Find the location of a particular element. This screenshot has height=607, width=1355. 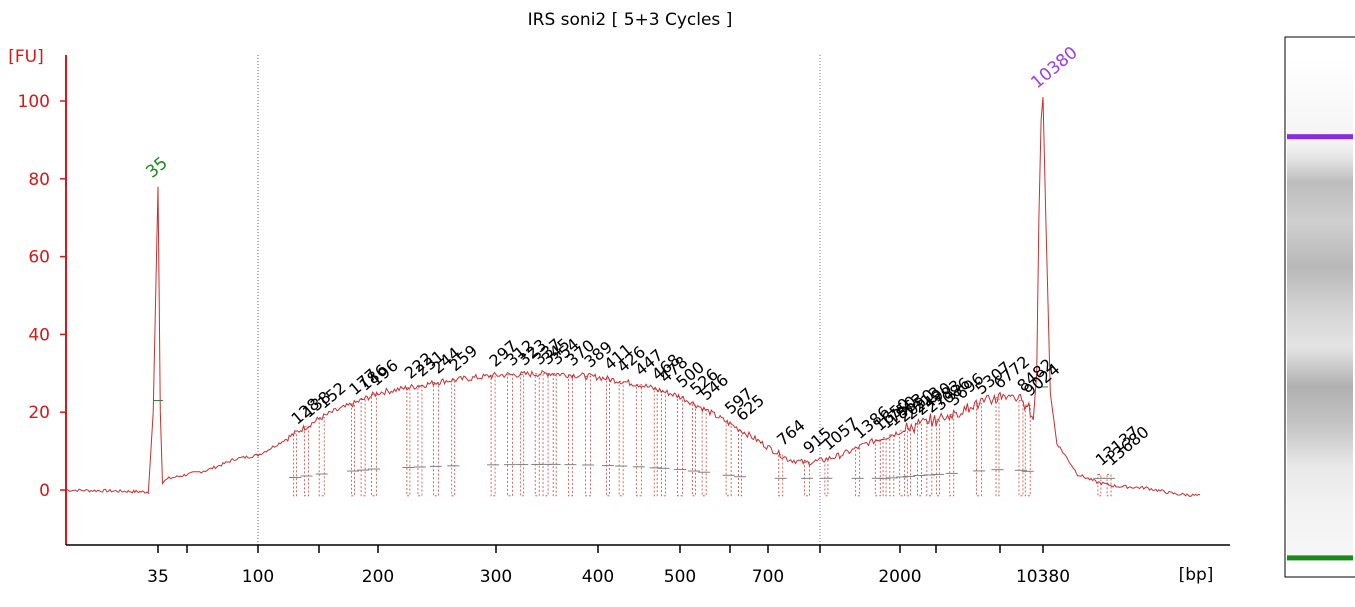

marker-label: 35 is located at coordinates (156, 167).